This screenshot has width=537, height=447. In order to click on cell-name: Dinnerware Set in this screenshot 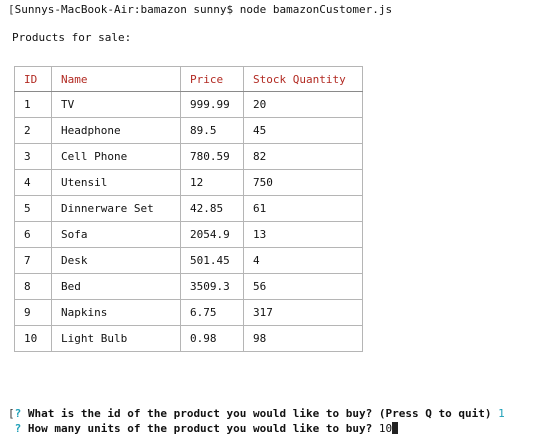, I will do `click(116, 208)`.